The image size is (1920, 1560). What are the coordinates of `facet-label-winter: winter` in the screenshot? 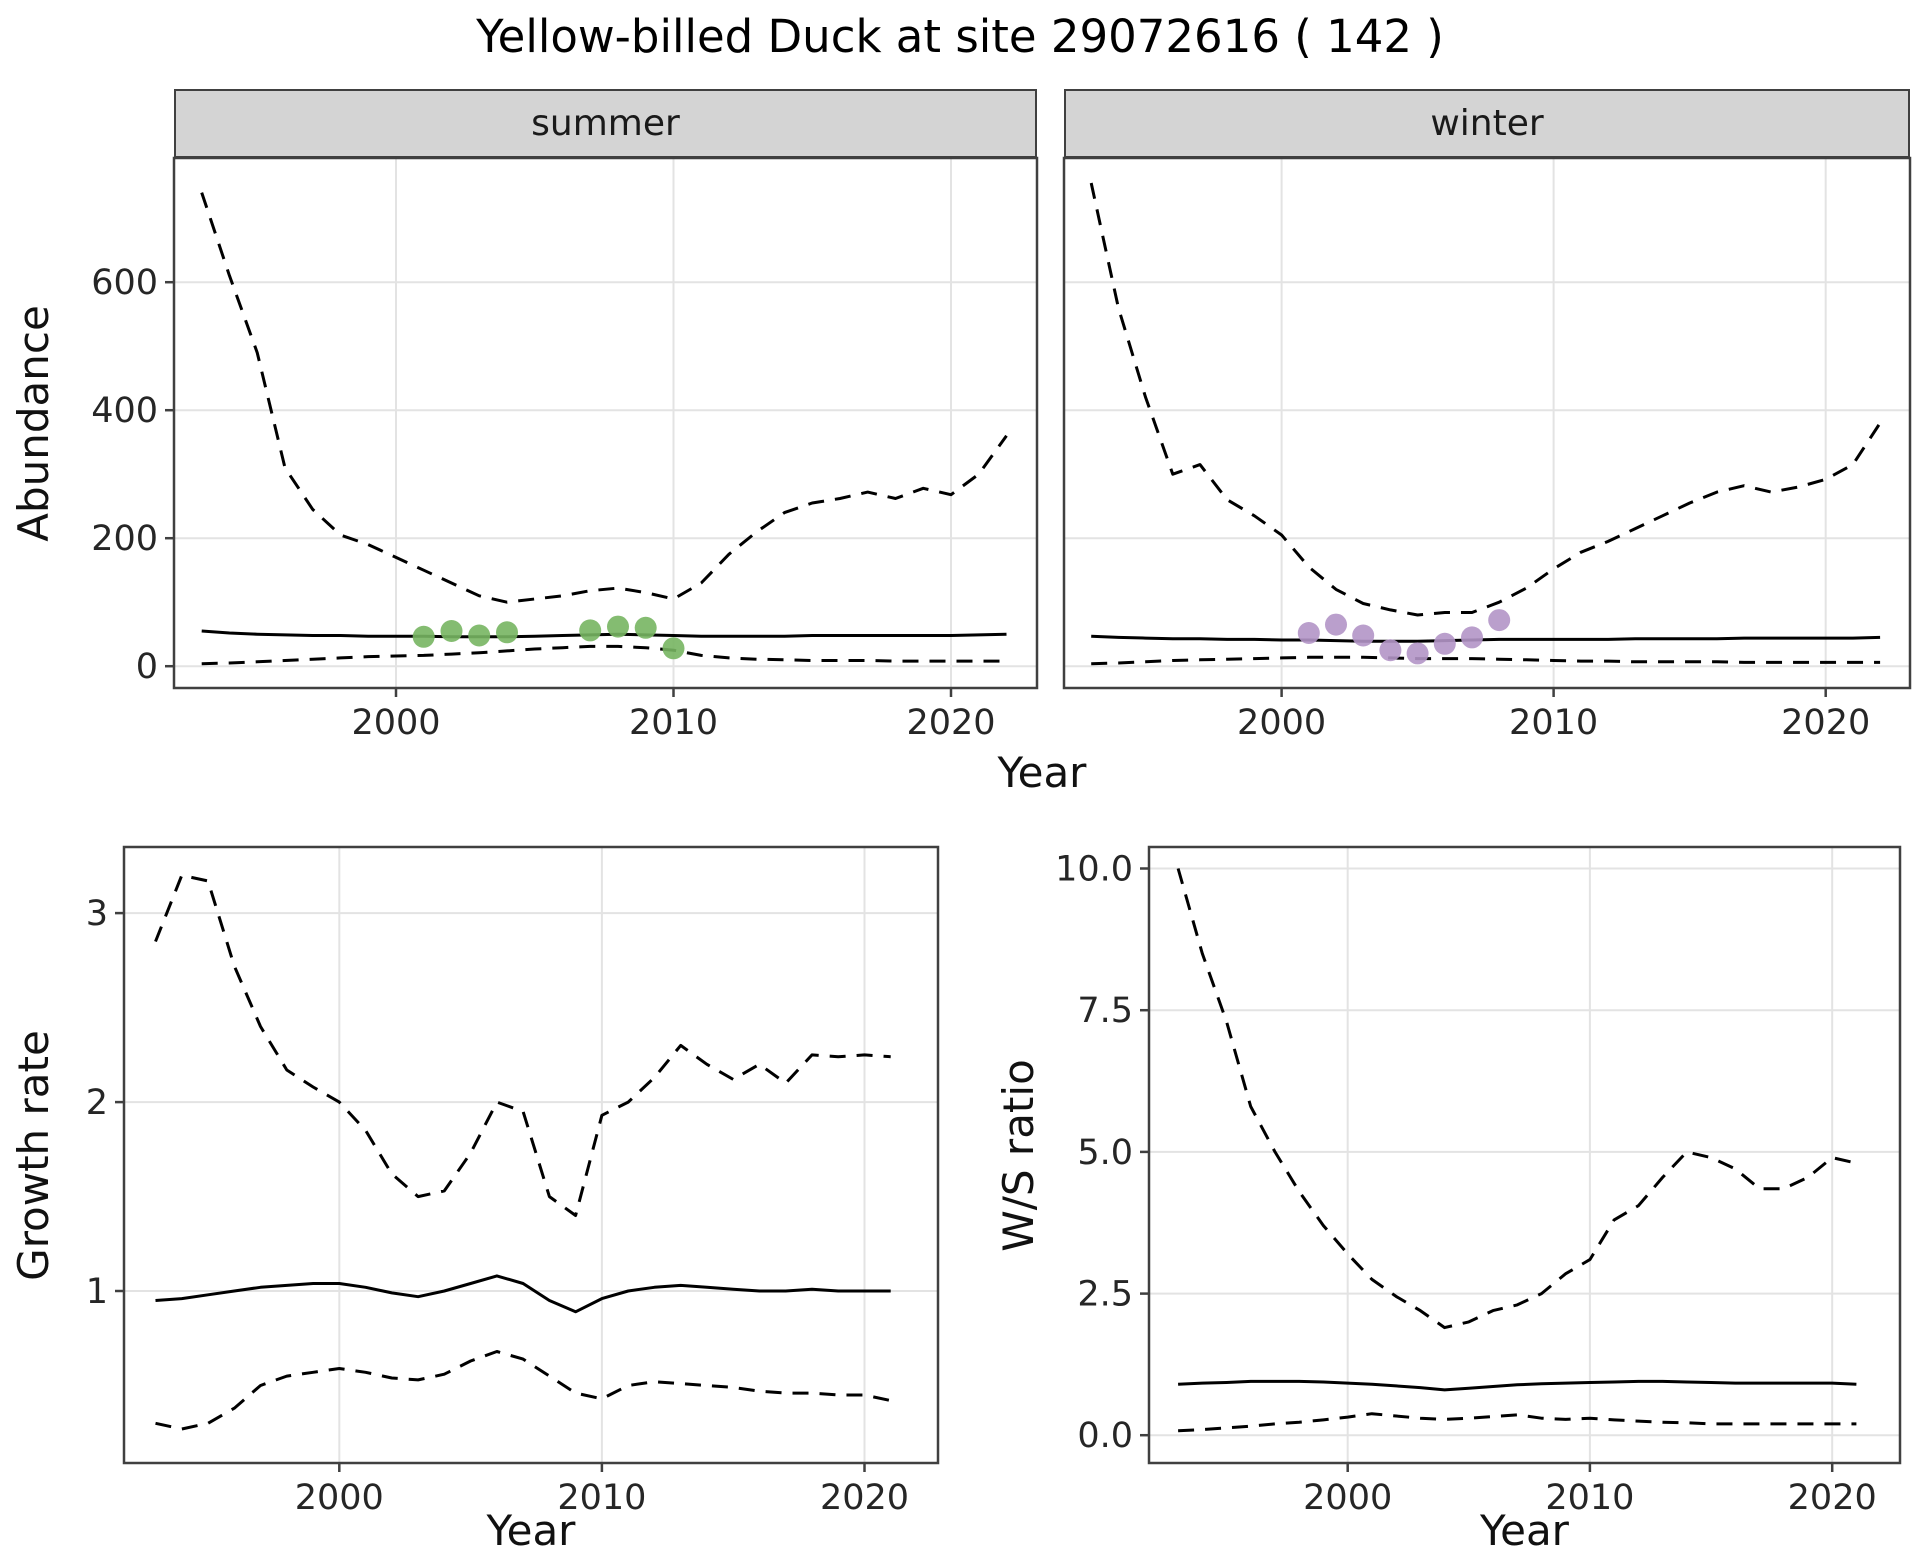 It's located at (1487, 123).